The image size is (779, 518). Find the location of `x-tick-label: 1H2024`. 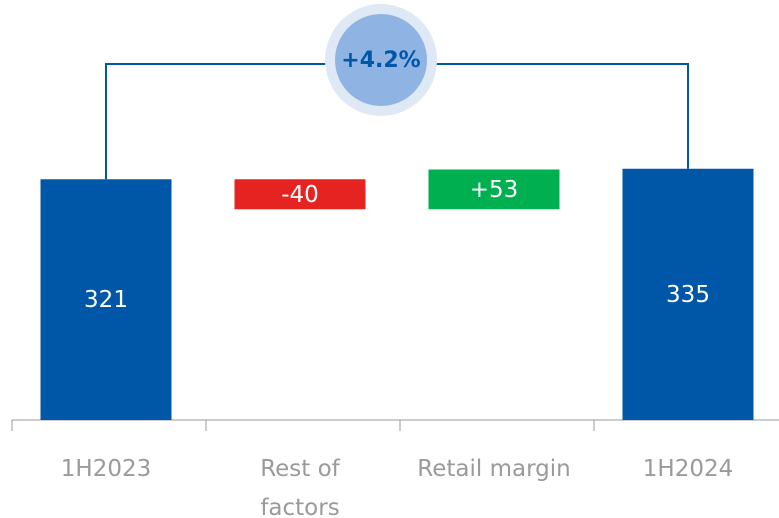

x-tick-label: 1H2024 is located at coordinates (688, 469).